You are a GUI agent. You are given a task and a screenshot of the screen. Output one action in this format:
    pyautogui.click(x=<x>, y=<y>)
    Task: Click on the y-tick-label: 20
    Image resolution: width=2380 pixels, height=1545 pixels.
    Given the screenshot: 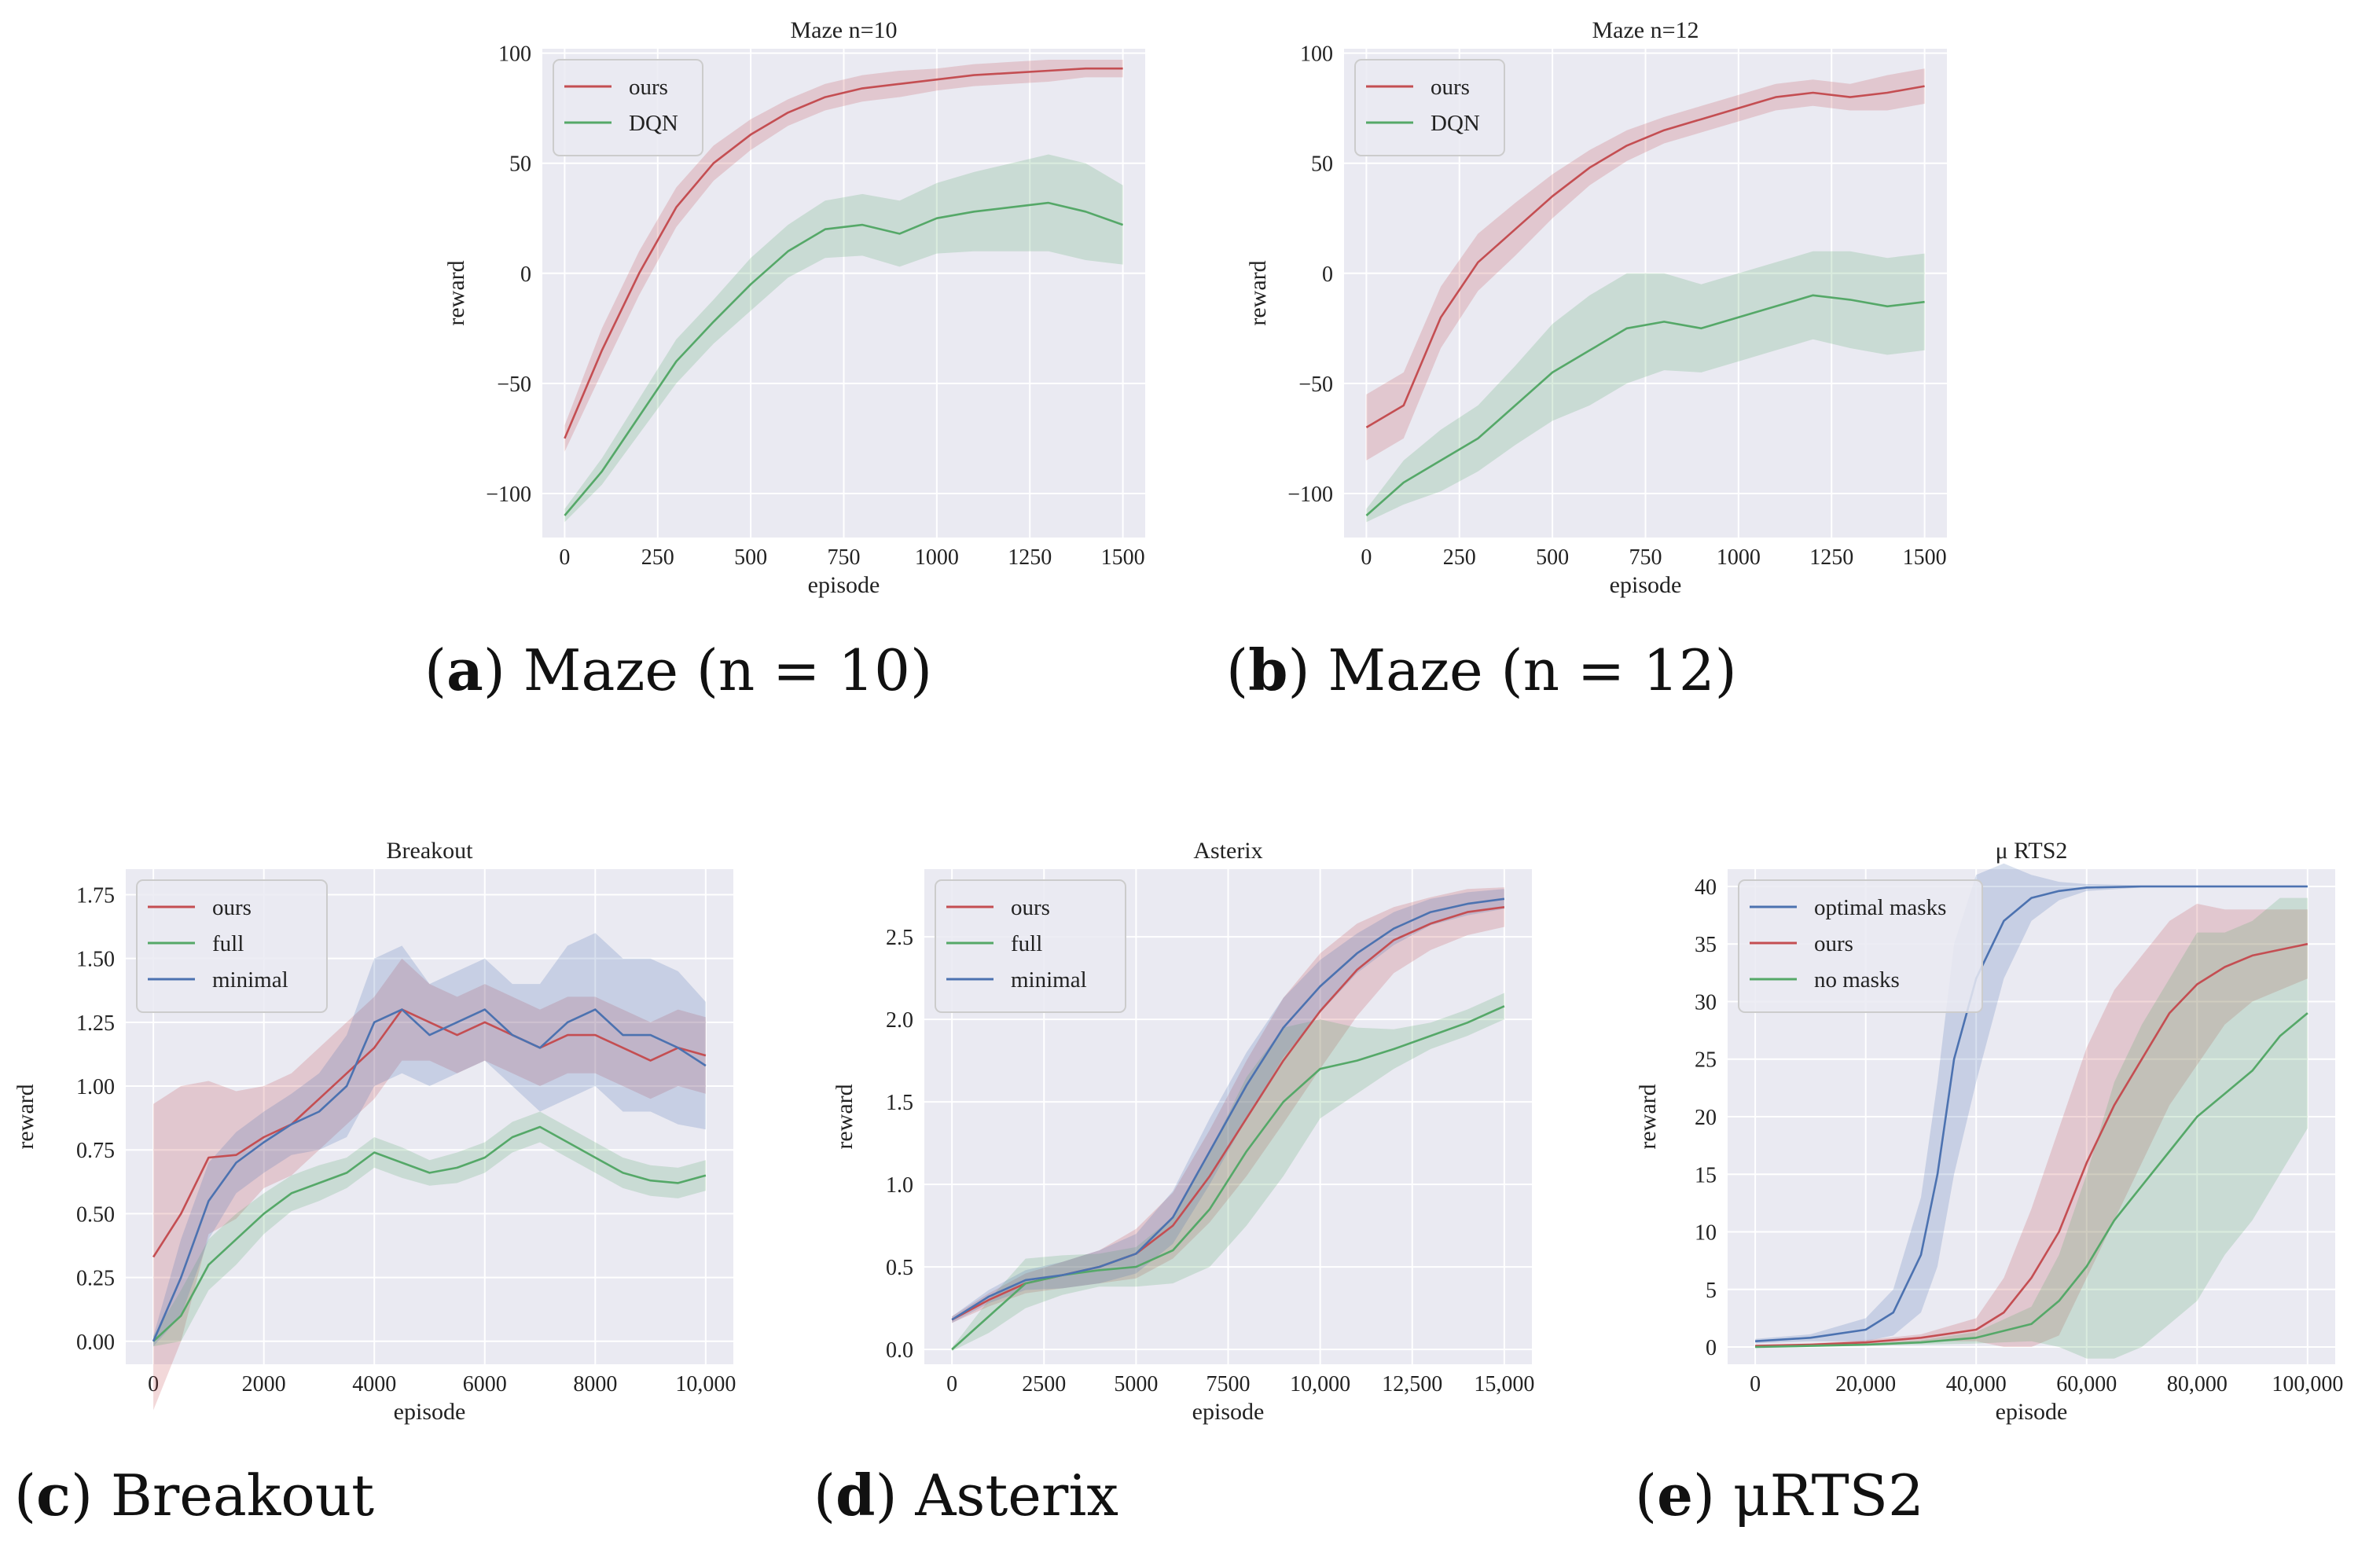 What is the action you would take?
    pyautogui.click(x=1706, y=1118)
    